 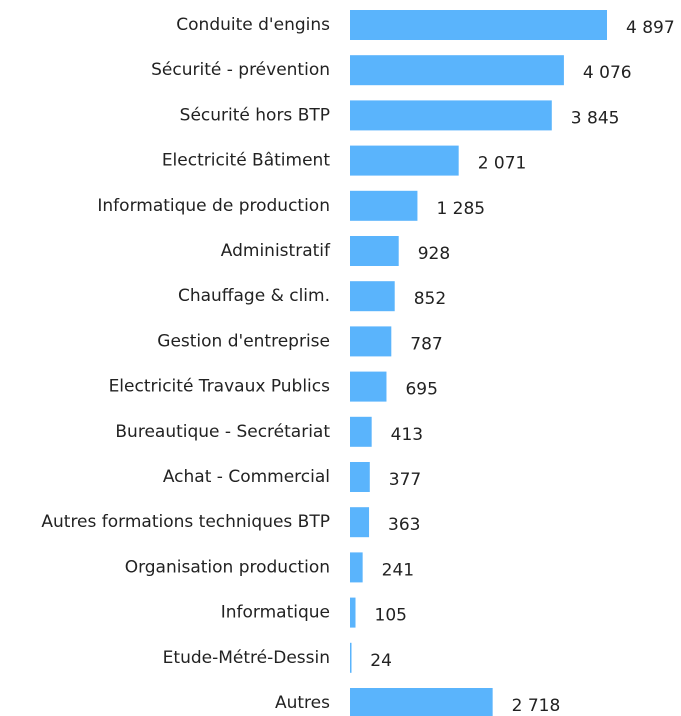 What do you see at coordinates (391, 616) in the screenshot?
I see `value-label: 105` at bounding box center [391, 616].